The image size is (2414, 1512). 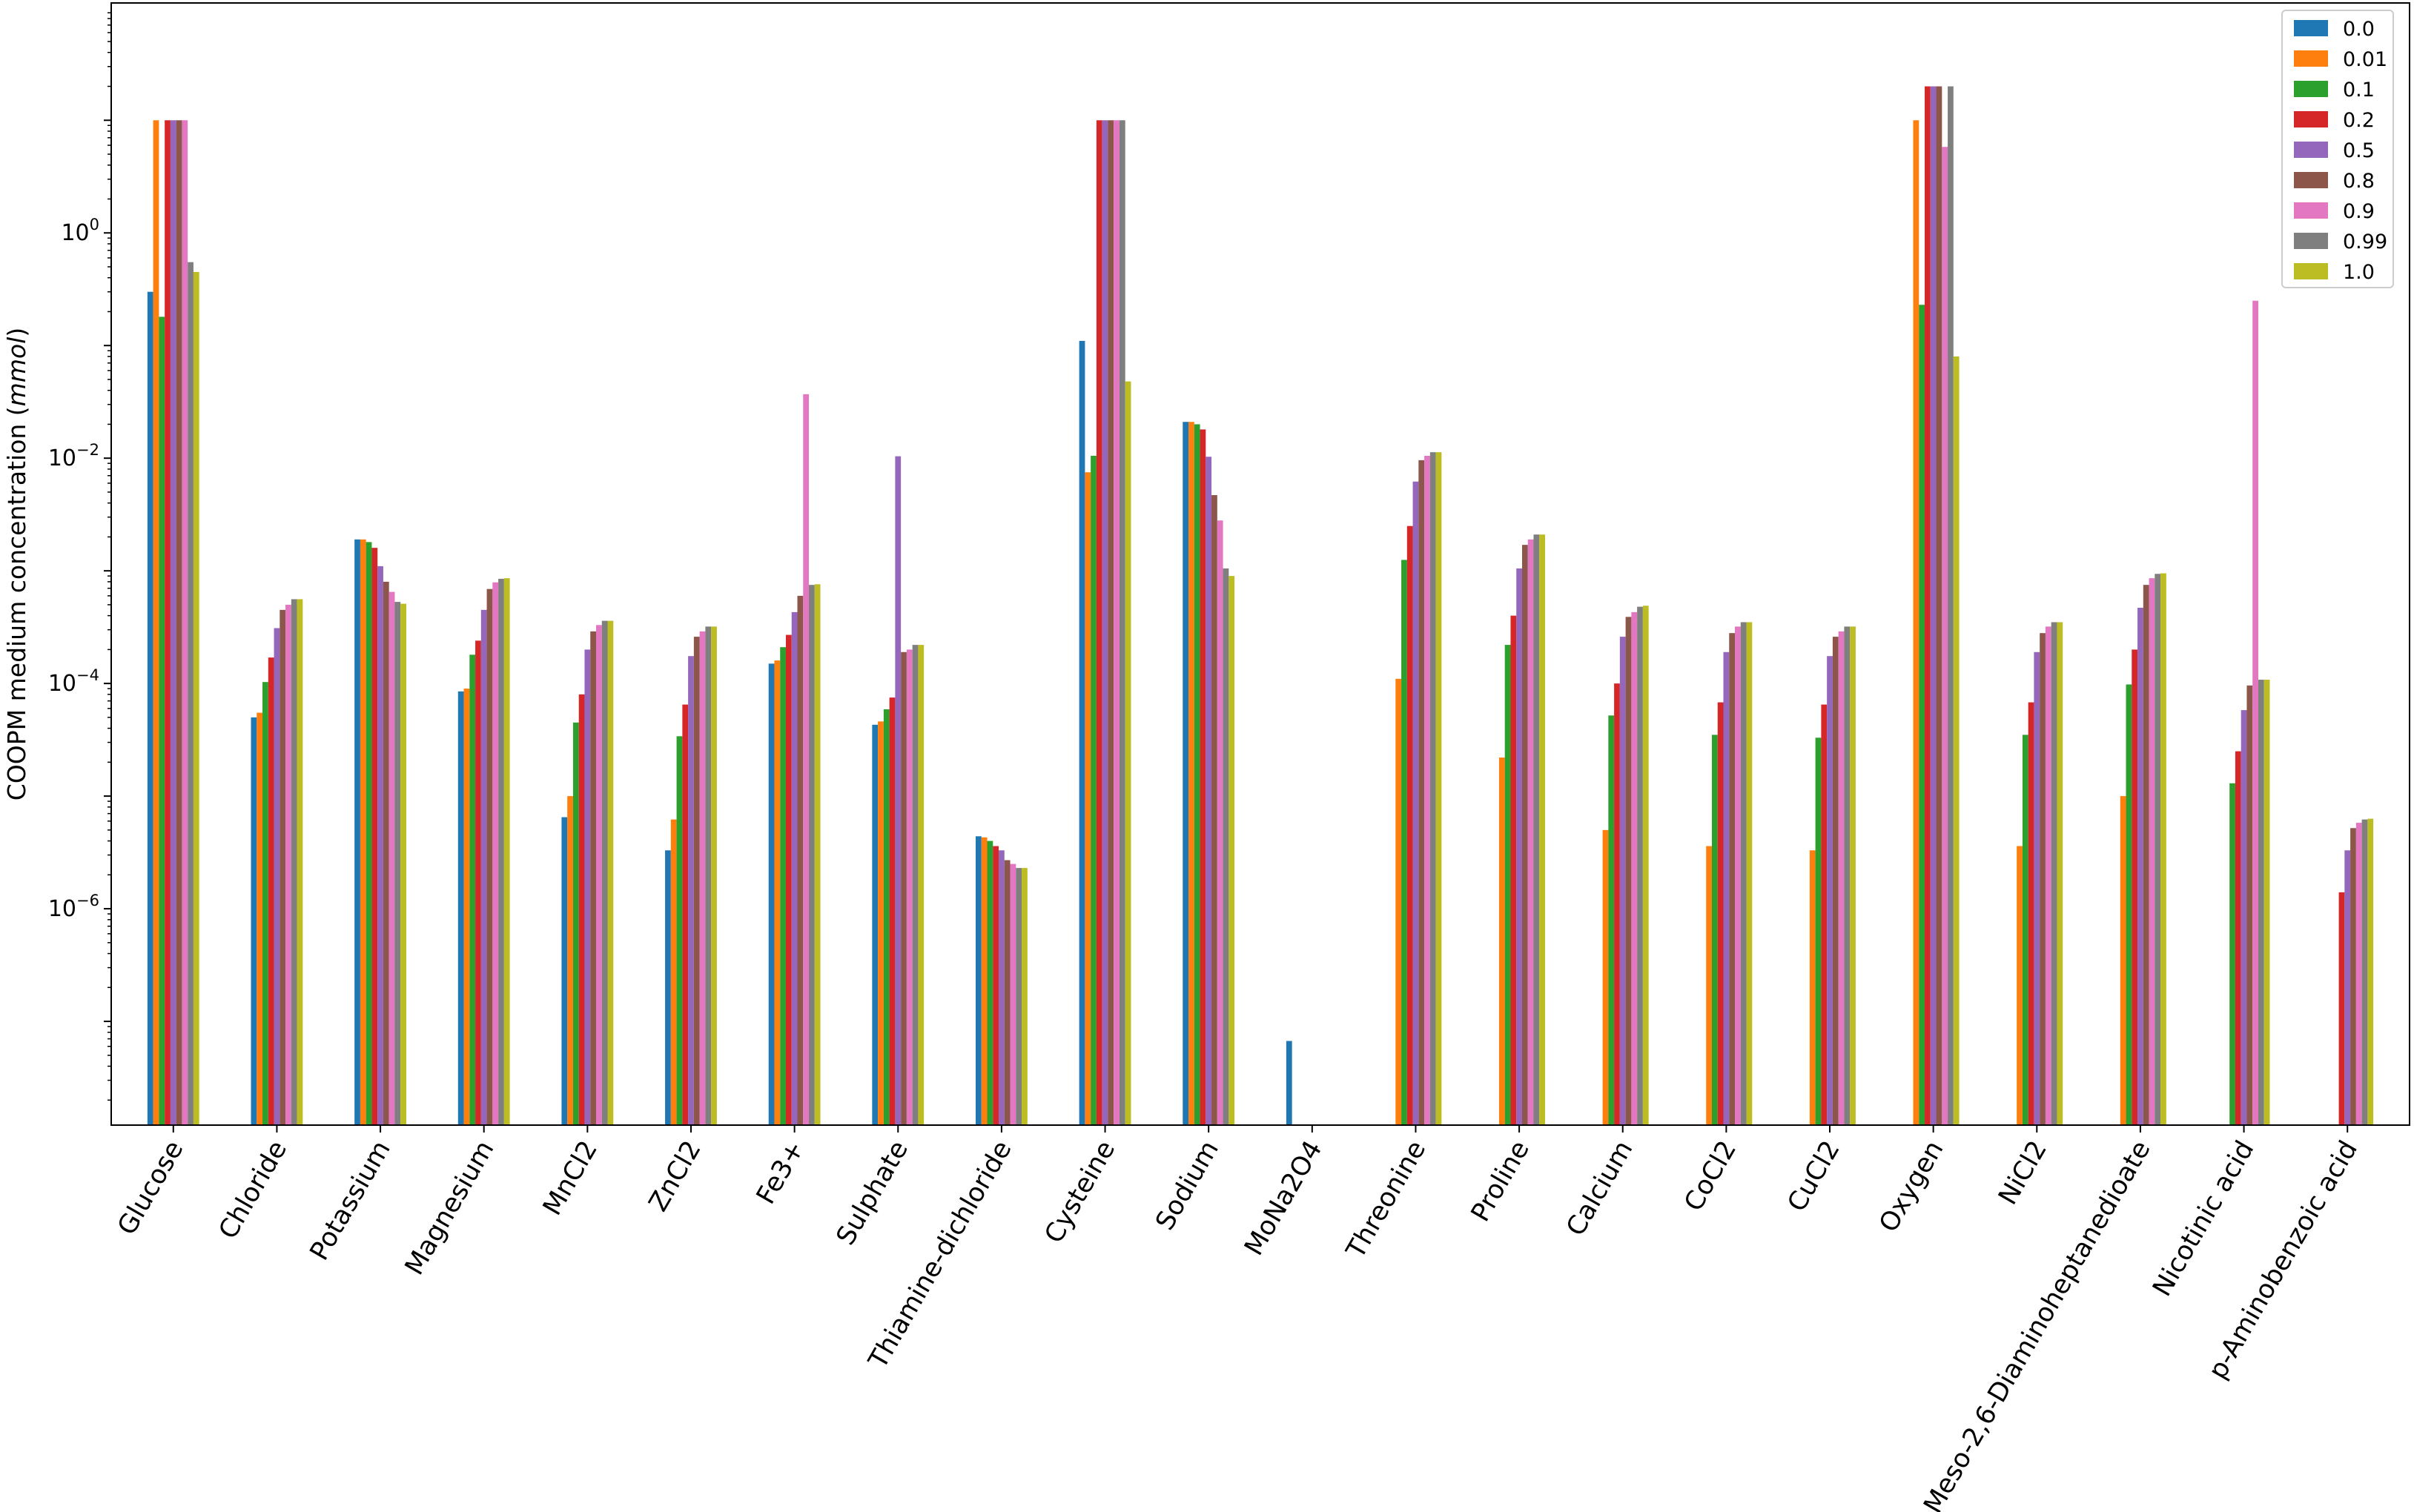 I want to click on legend: 0.0 0.01 0.1 0.2 0.5 0.8 0.9 0.99 1.0, so click(x=2337, y=149).